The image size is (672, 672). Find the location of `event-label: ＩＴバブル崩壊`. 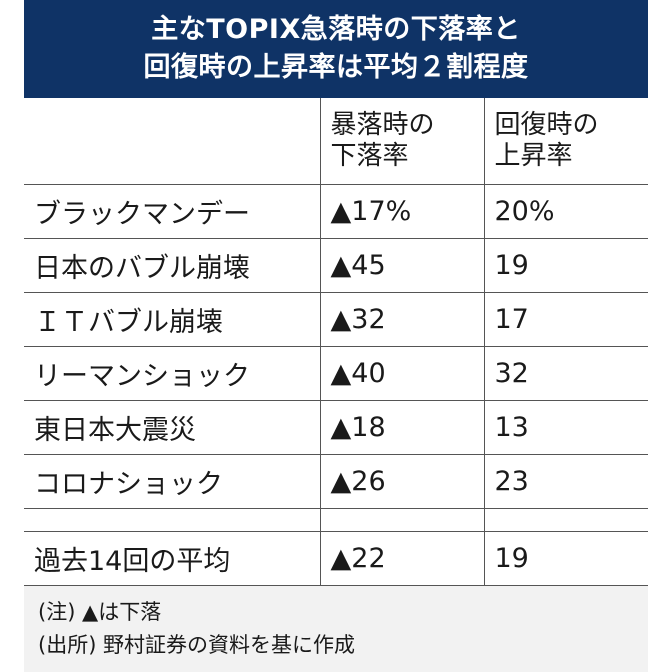

event-label: ＩＴバブル崩壊 is located at coordinates (172, 319).